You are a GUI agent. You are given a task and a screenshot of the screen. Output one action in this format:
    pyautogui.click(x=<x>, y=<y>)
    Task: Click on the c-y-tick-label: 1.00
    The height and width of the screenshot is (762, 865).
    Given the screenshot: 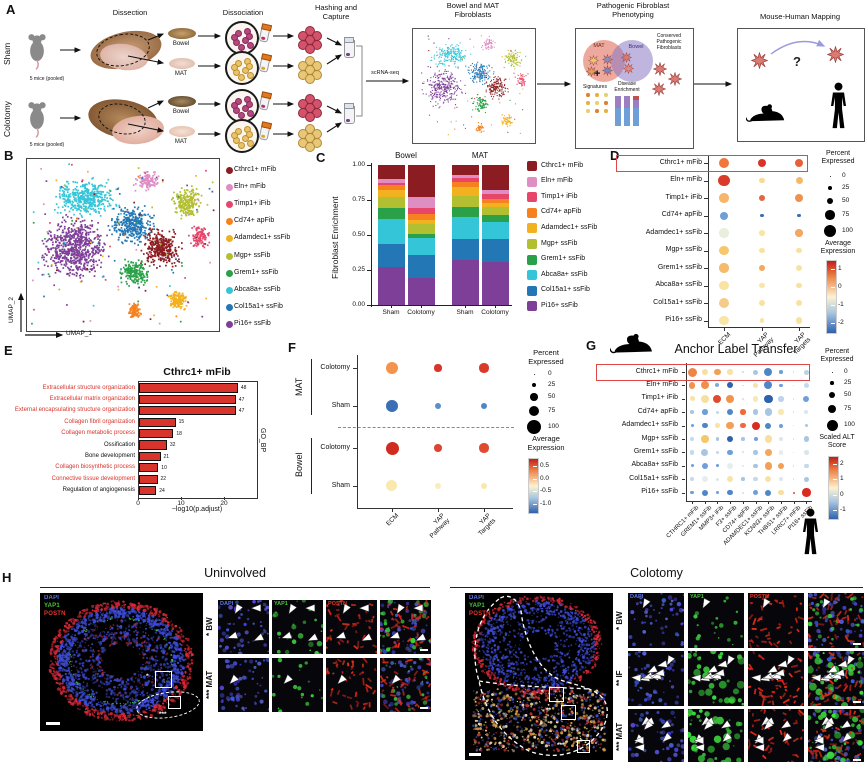 What is the action you would take?
    pyautogui.click(x=358, y=164)
    